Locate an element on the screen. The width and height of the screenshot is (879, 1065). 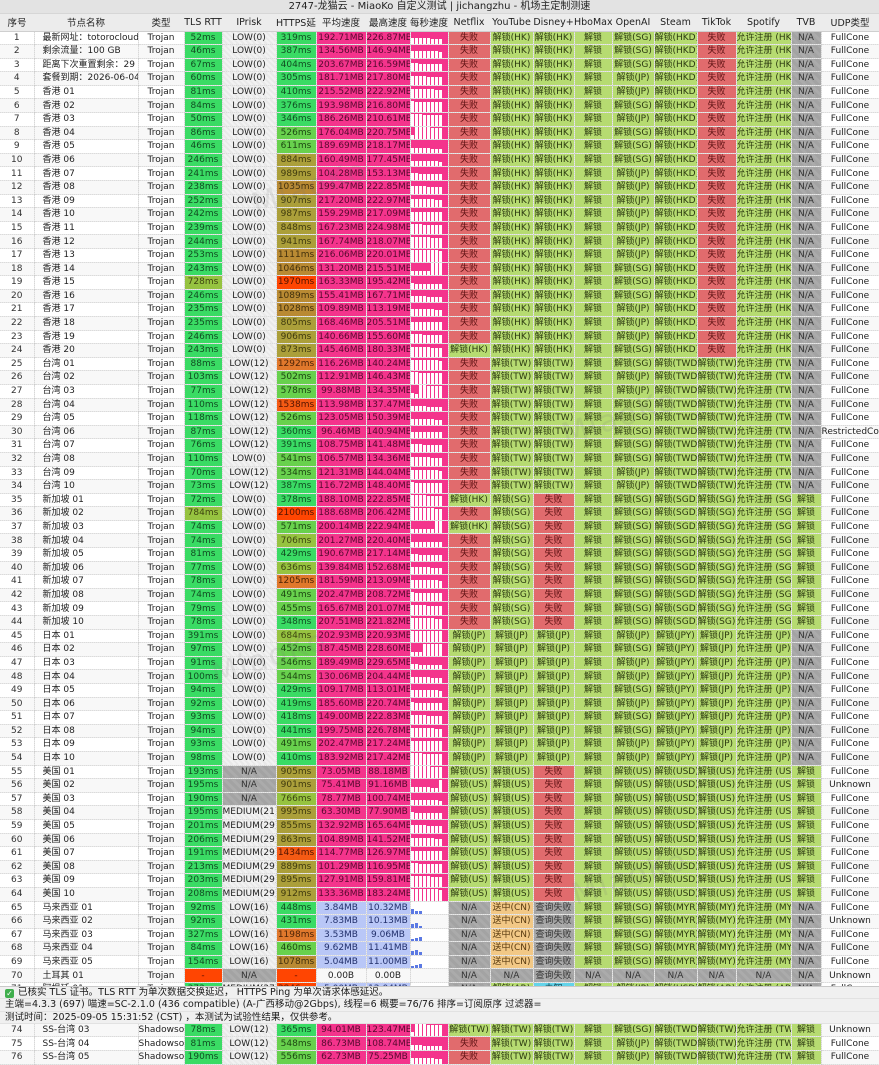
cell-node-name: 香港 10 is located at coordinates (86, 214).